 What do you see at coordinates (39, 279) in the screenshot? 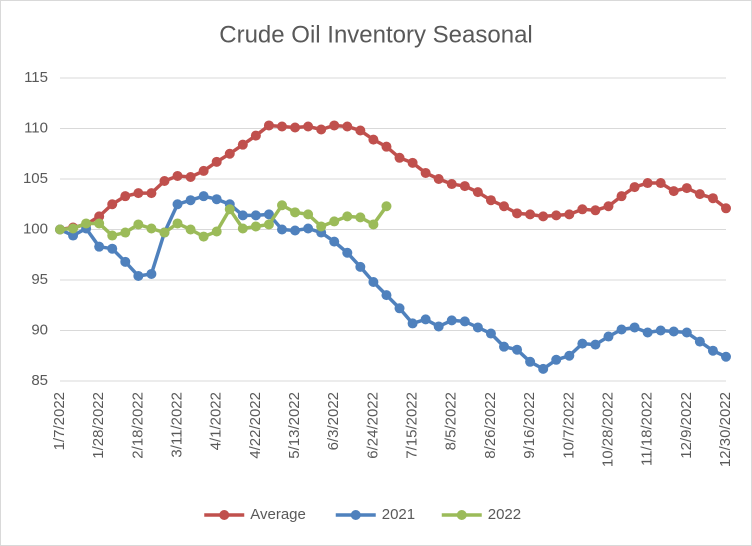
I see `y-tick-label: 95` at bounding box center [39, 279].